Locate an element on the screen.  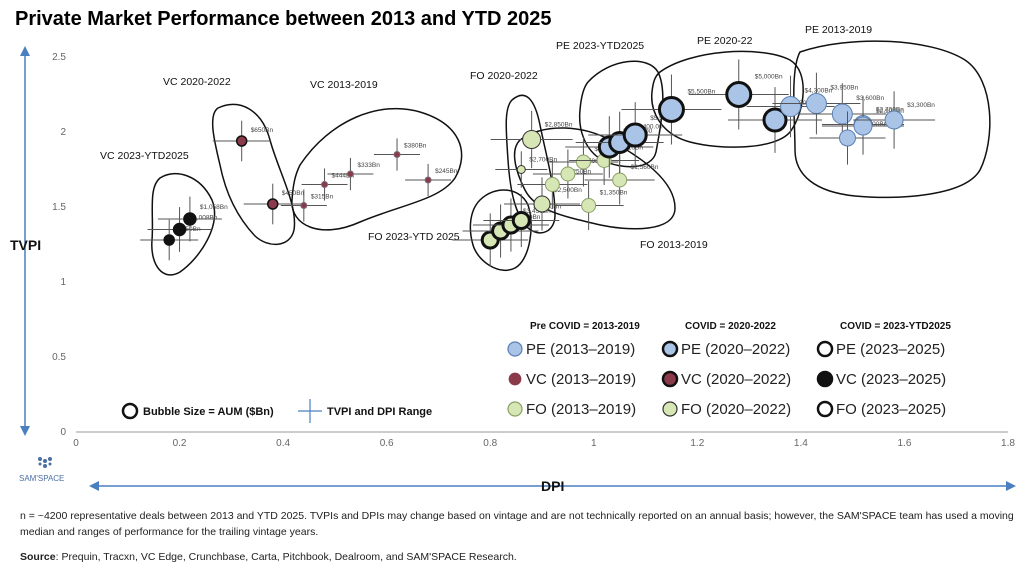
data-point: $950Bn is located at coordinates (170, 240).